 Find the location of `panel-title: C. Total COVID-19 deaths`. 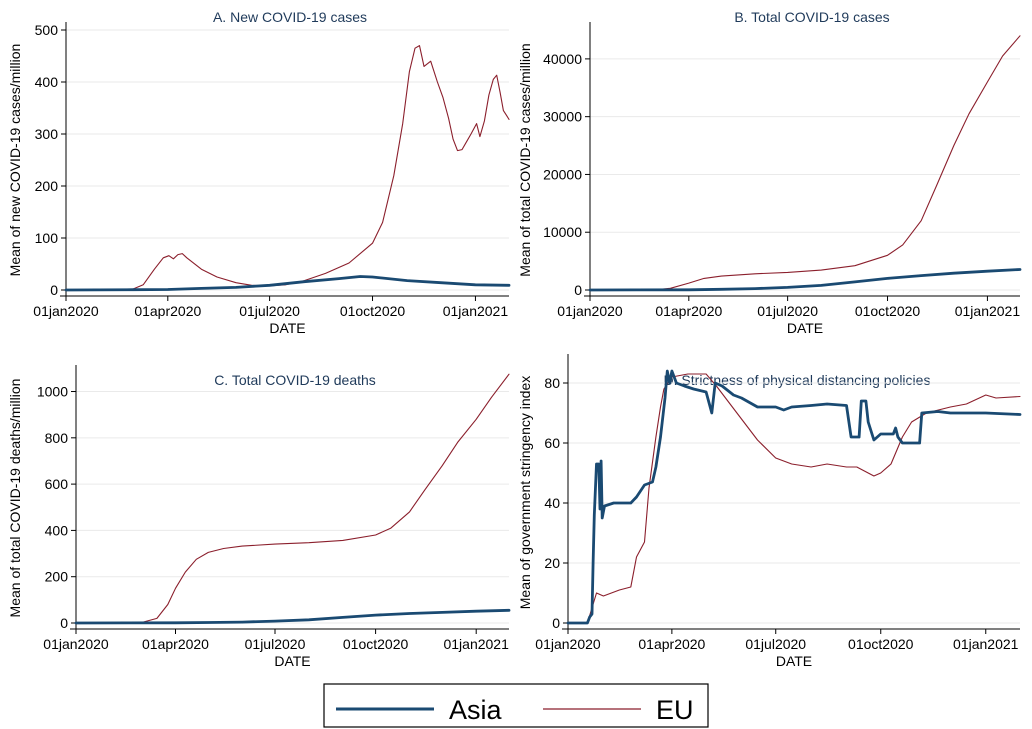

panel-title: C. Total COVID-19 deaths is located at coordinates (295, 380).